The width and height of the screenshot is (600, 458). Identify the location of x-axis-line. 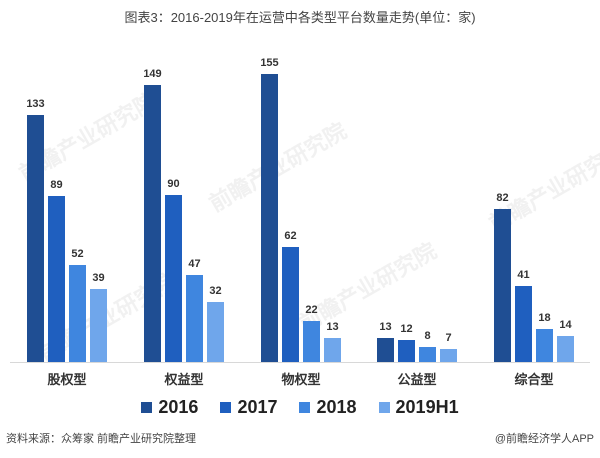
(300, 362).